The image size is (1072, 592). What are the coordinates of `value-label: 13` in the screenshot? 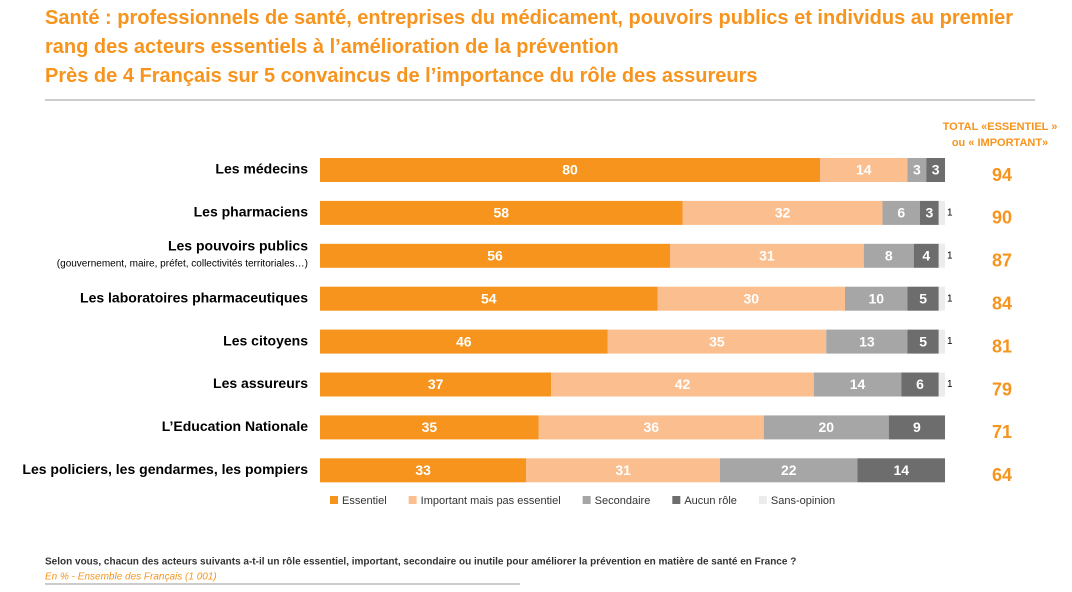 It's located at (867, 341).